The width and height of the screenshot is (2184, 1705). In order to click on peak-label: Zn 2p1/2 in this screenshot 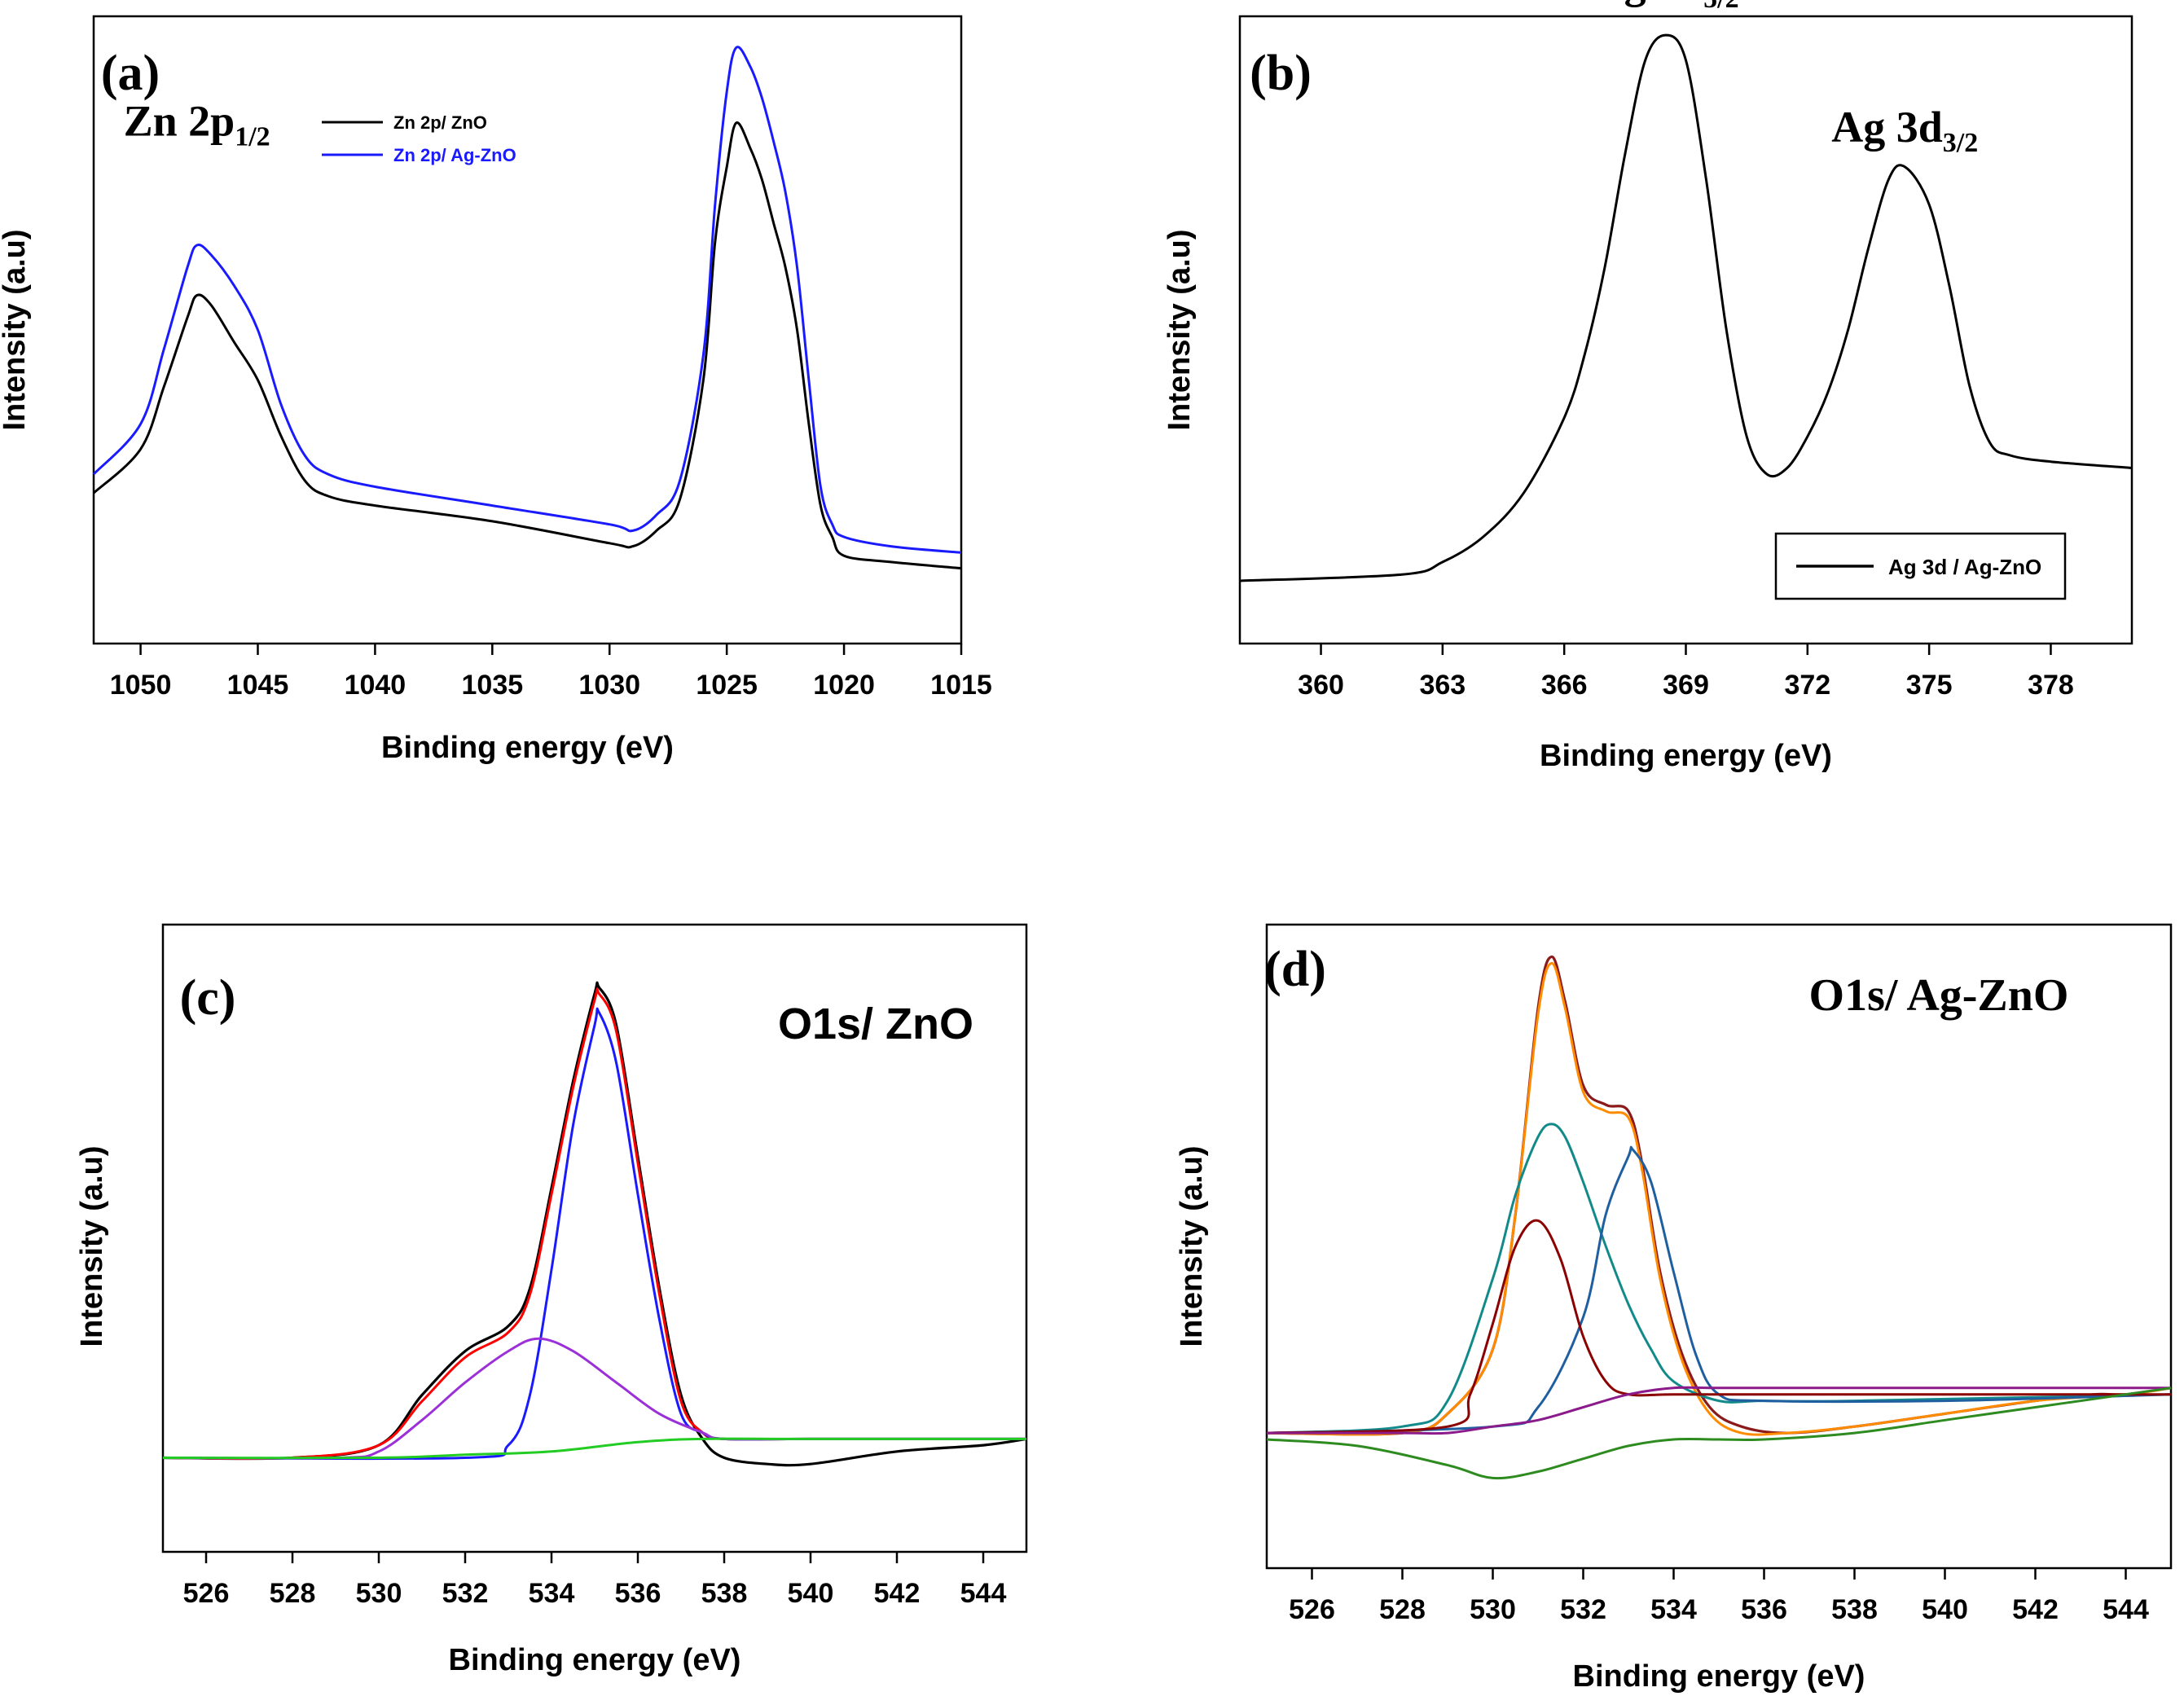, I will do `click(197, 124)`.